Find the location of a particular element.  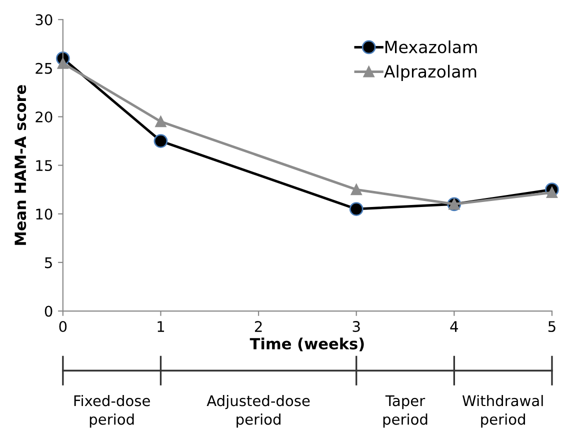

y-tick-label: 25 is located at coordinates (44, 68).